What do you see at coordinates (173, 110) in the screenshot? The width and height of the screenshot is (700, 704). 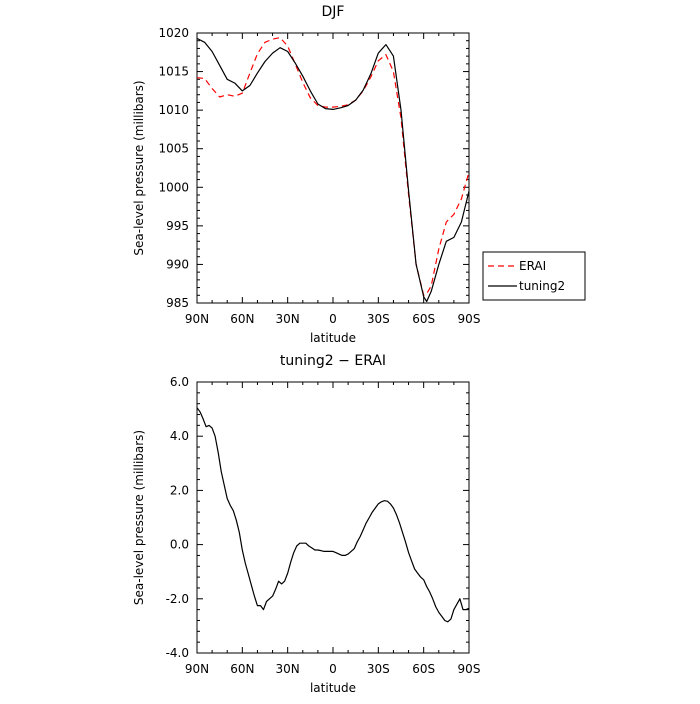 I see `y-tick-label: 1010` at bounding box center [173, 110].